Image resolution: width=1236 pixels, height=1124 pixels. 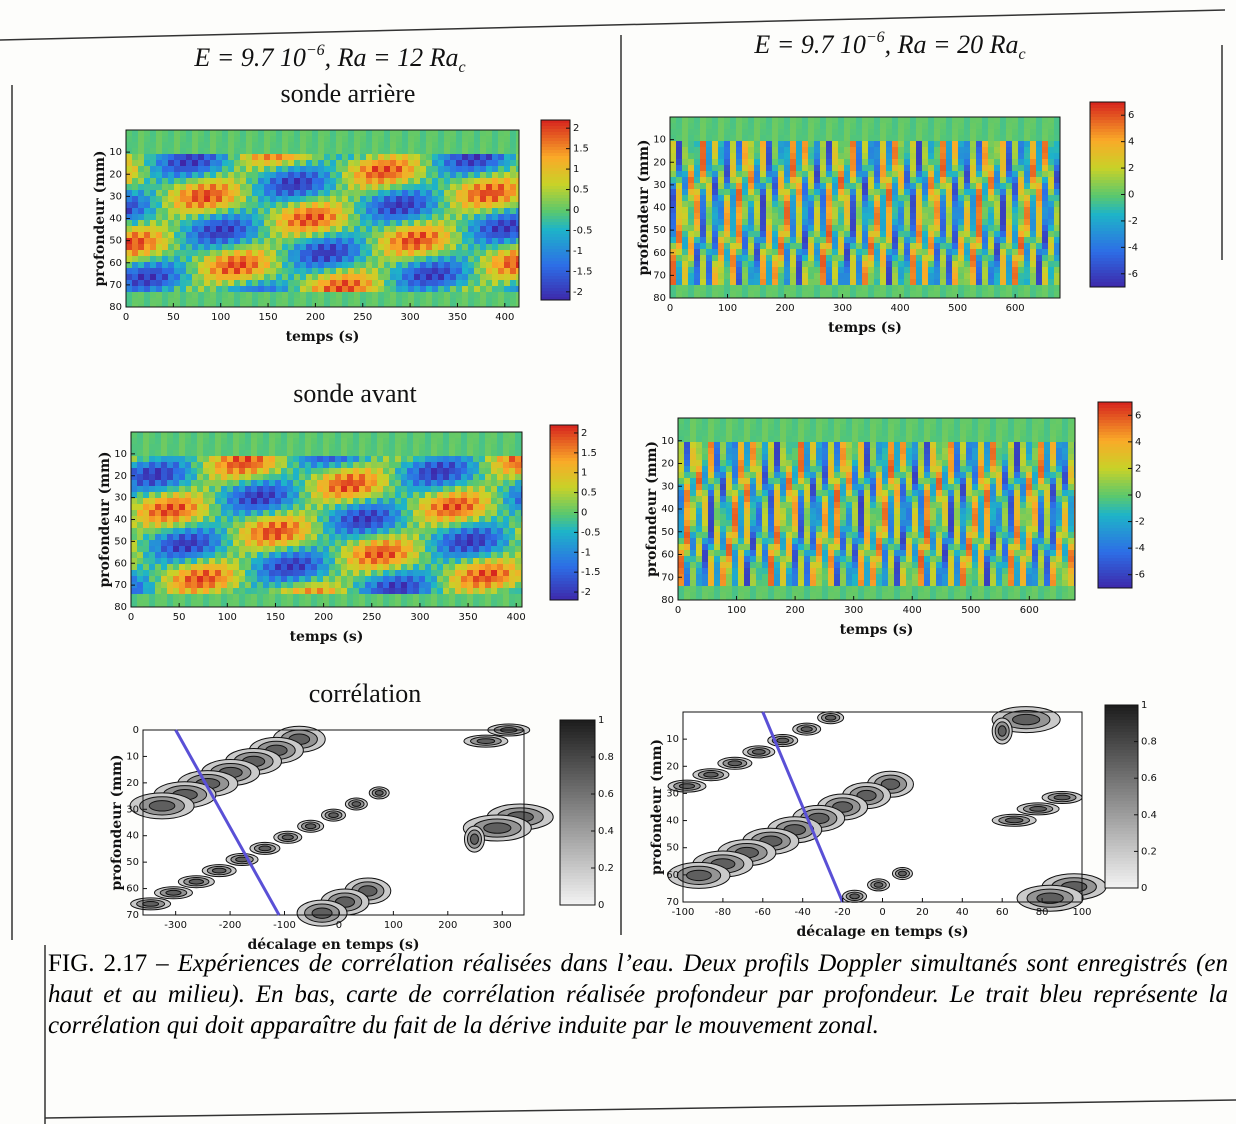 What do you see at coordinates (327, 637) in the screenshot?
I see `x-axis-label: temps (s)` at bounding box center [327, 637].